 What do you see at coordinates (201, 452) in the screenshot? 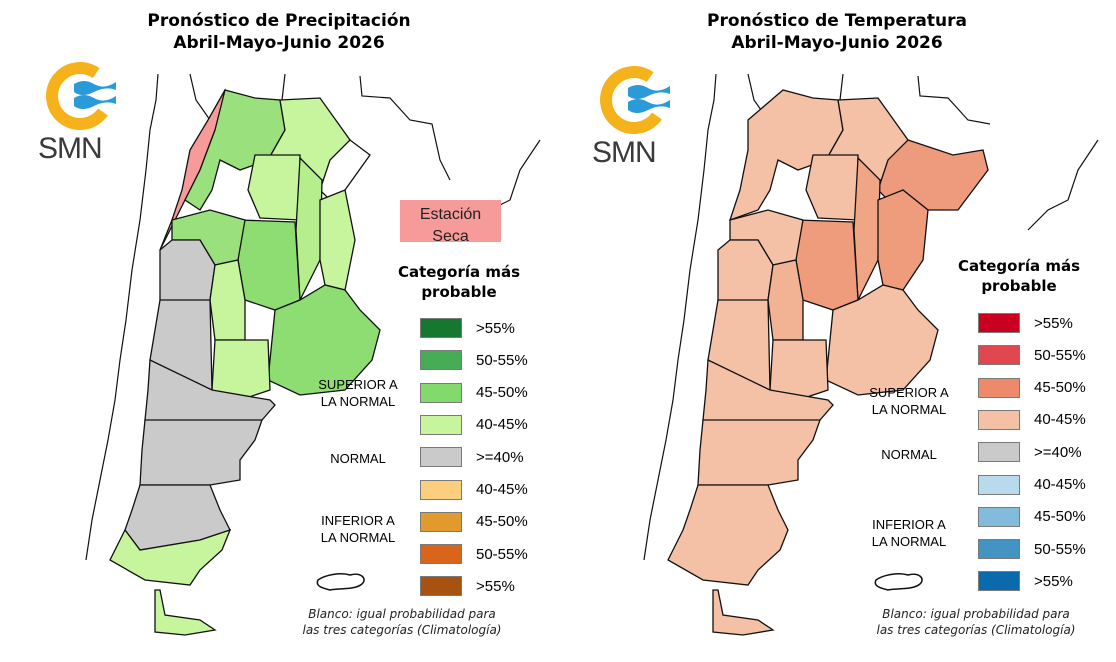
I see `region-chubut` at bounding box center [201, 452].